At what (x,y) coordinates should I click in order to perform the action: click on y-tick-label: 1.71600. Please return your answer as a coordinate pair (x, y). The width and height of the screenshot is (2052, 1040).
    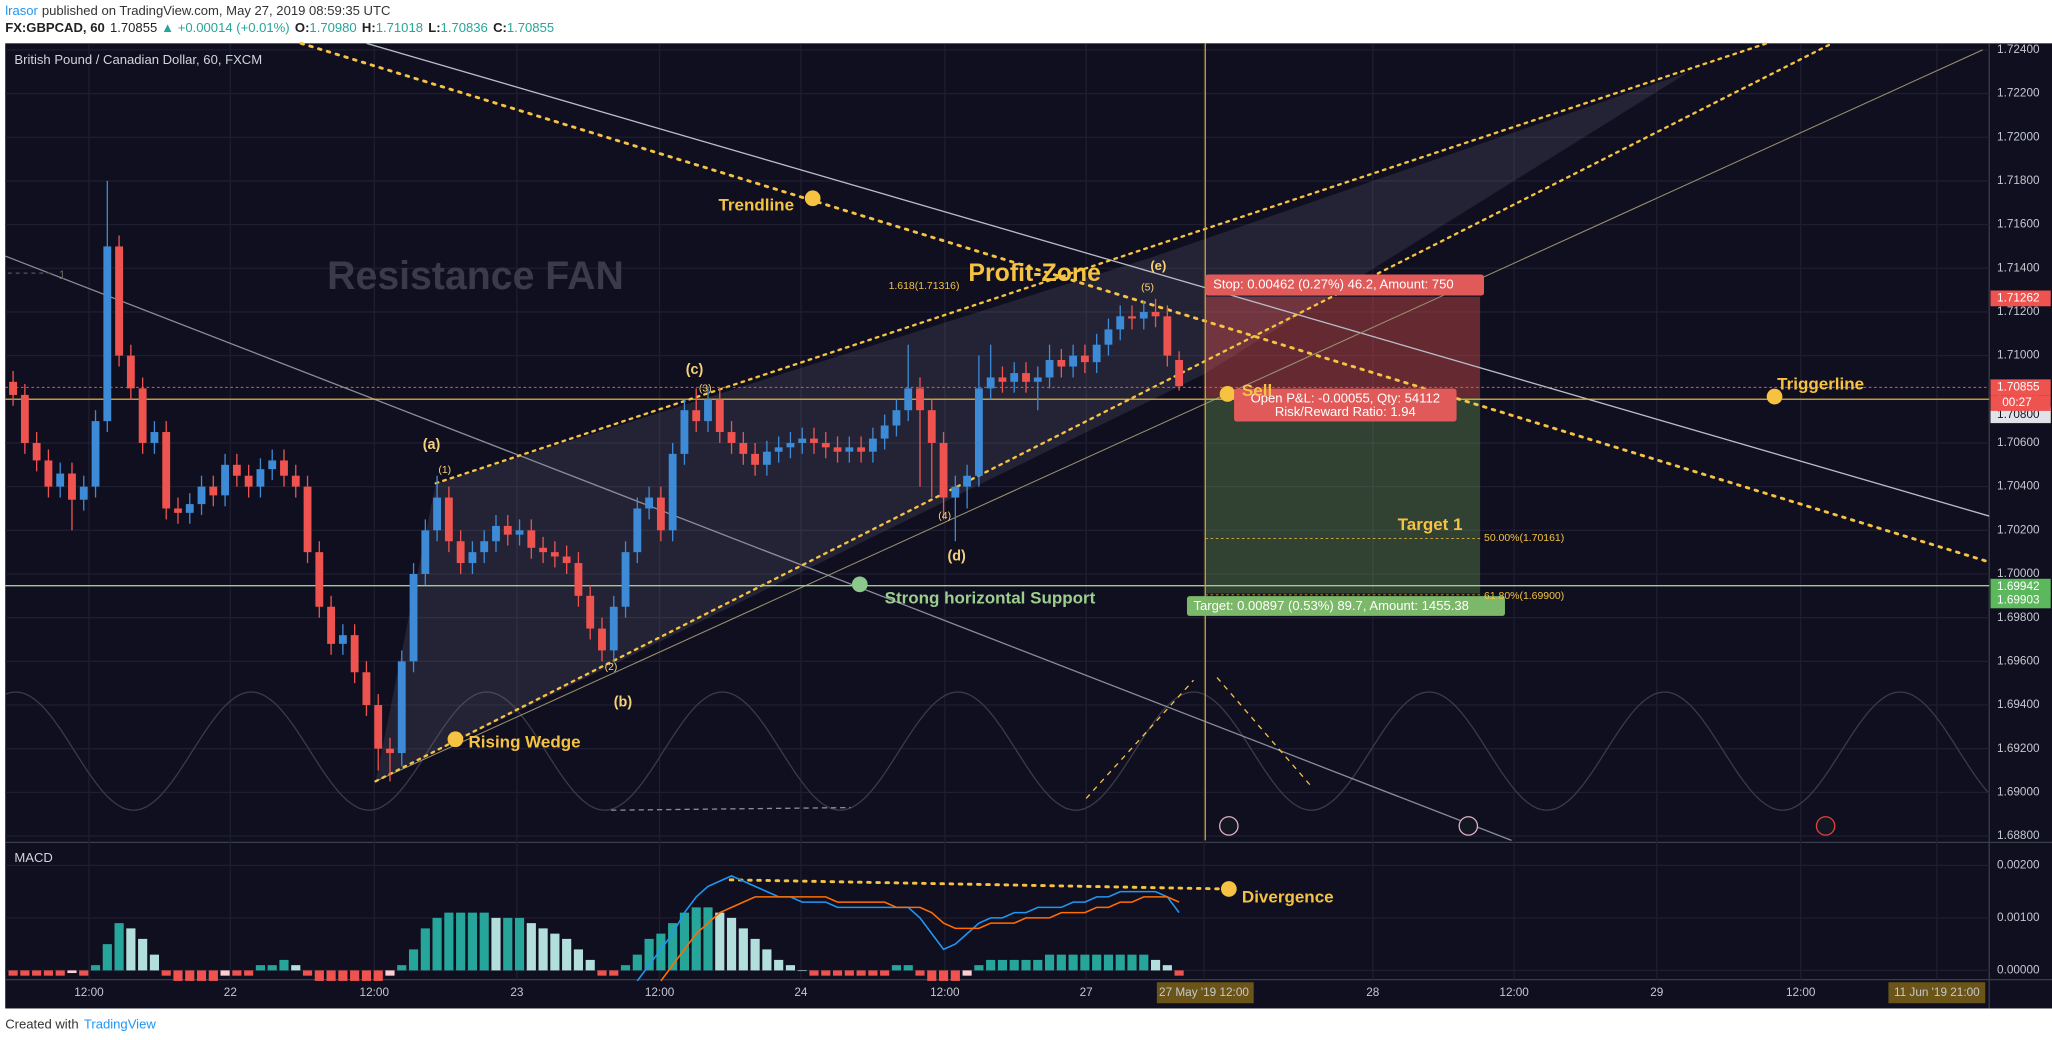
    Looking at the image, I should click on (2018, 224).